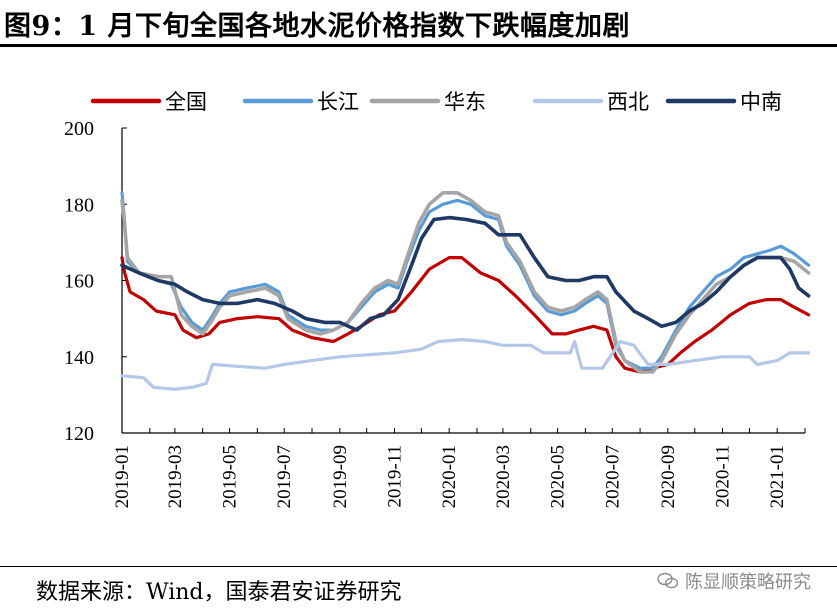 The width and height of the screenshot is (837, 614). I want to click on x-tick-label: 2019-01, so click(122, 476).